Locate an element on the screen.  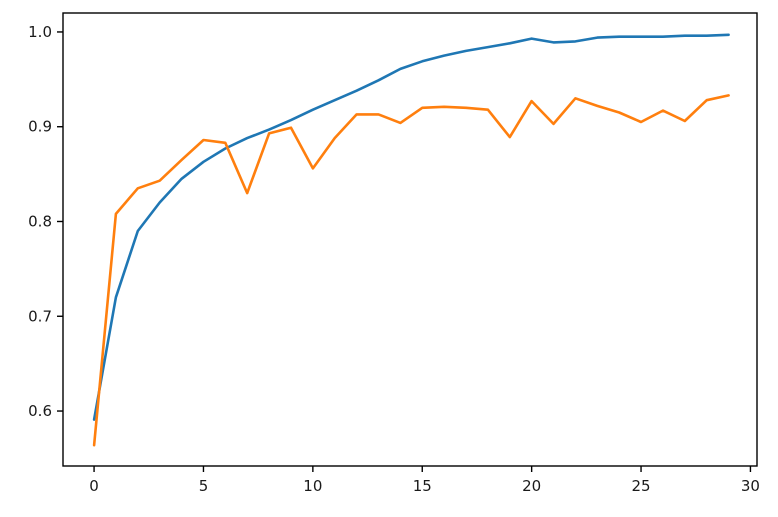
y-tick-label: 0.8 is located at coordinates (40, 221).